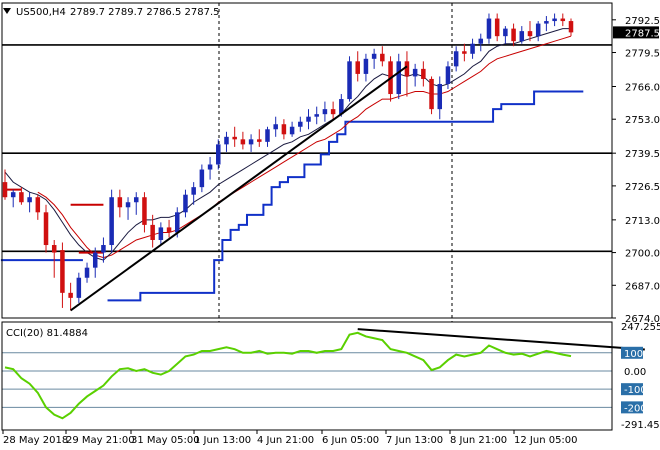  What do you see at coordinates (7, 11) in the screenshot?
I see `collapse-triangle-icon` at bounding box center [7, 11].